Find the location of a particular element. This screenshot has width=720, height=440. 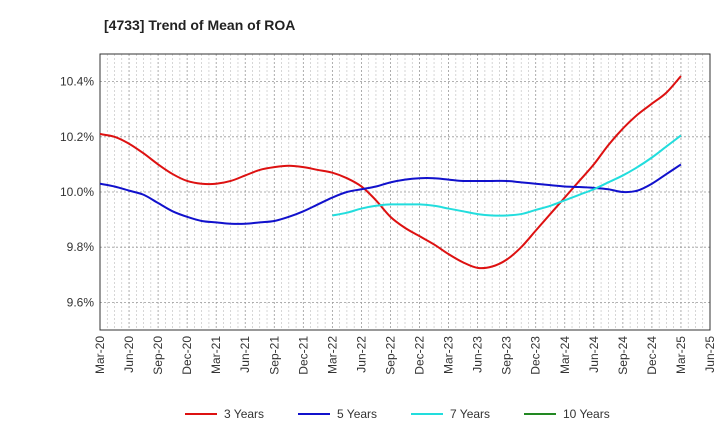

x-tick-label: Dec-22 is located at coordinates (420, 355).